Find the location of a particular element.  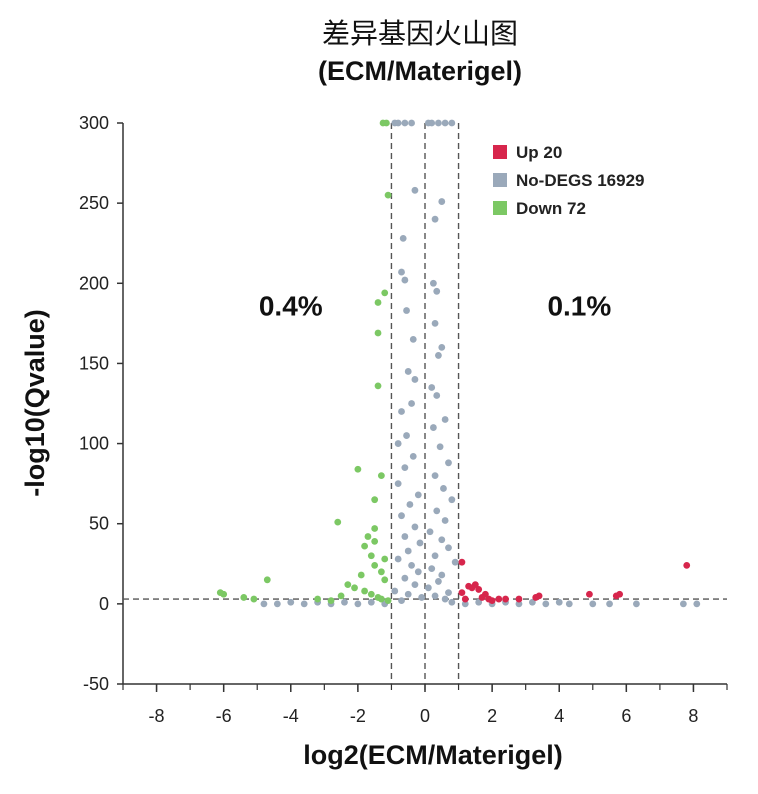

percentage-annotation: 0.1% is located at coordinates (579, 305).